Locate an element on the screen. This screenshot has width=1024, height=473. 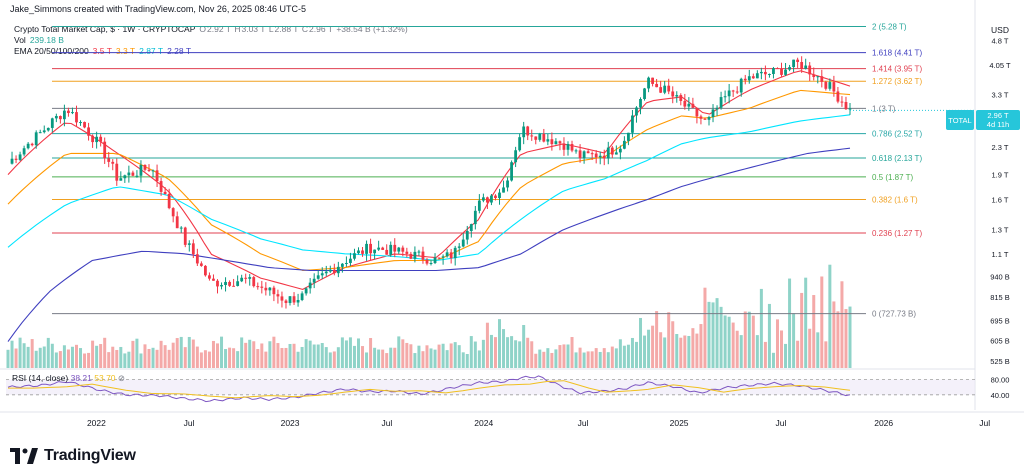
y-tick-label: 815 B is located at coordinates (1000, 297).